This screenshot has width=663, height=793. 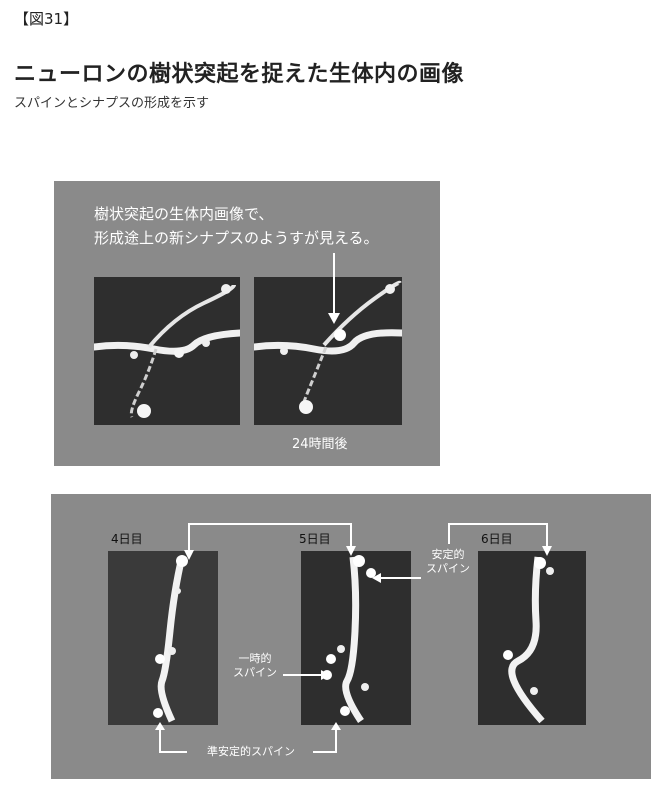 I want to click on day-label-5: 5日目, so click(x=315, y=539).